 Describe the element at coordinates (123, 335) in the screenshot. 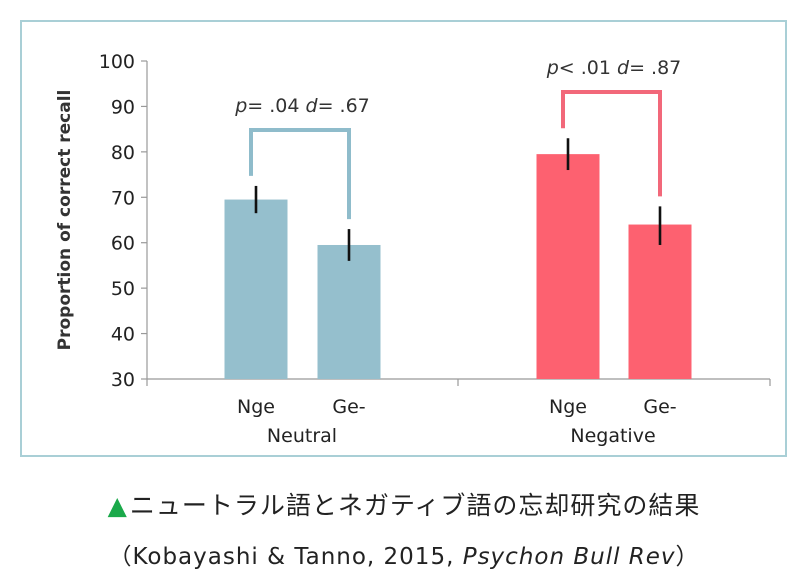

I see `y-tick-label: 40` at that location.